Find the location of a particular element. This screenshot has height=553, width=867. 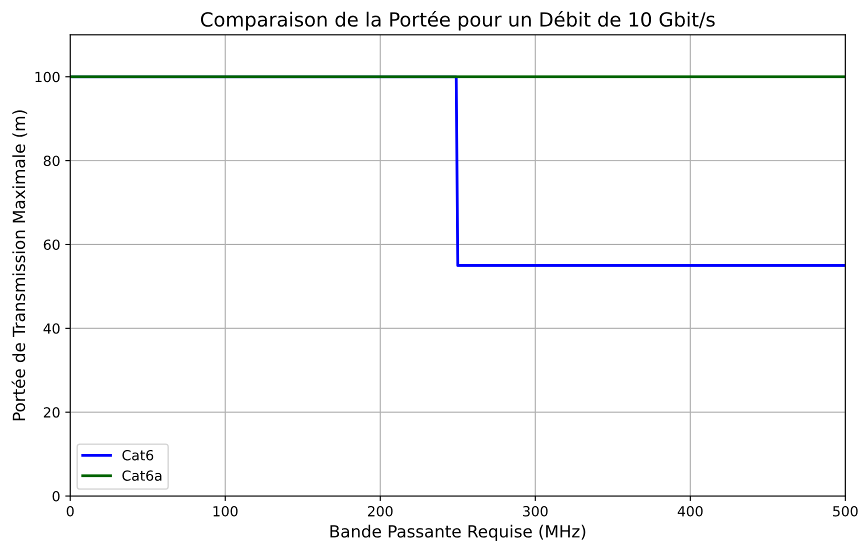

y-tick-label: 80 is located at coordinates (52, 161).